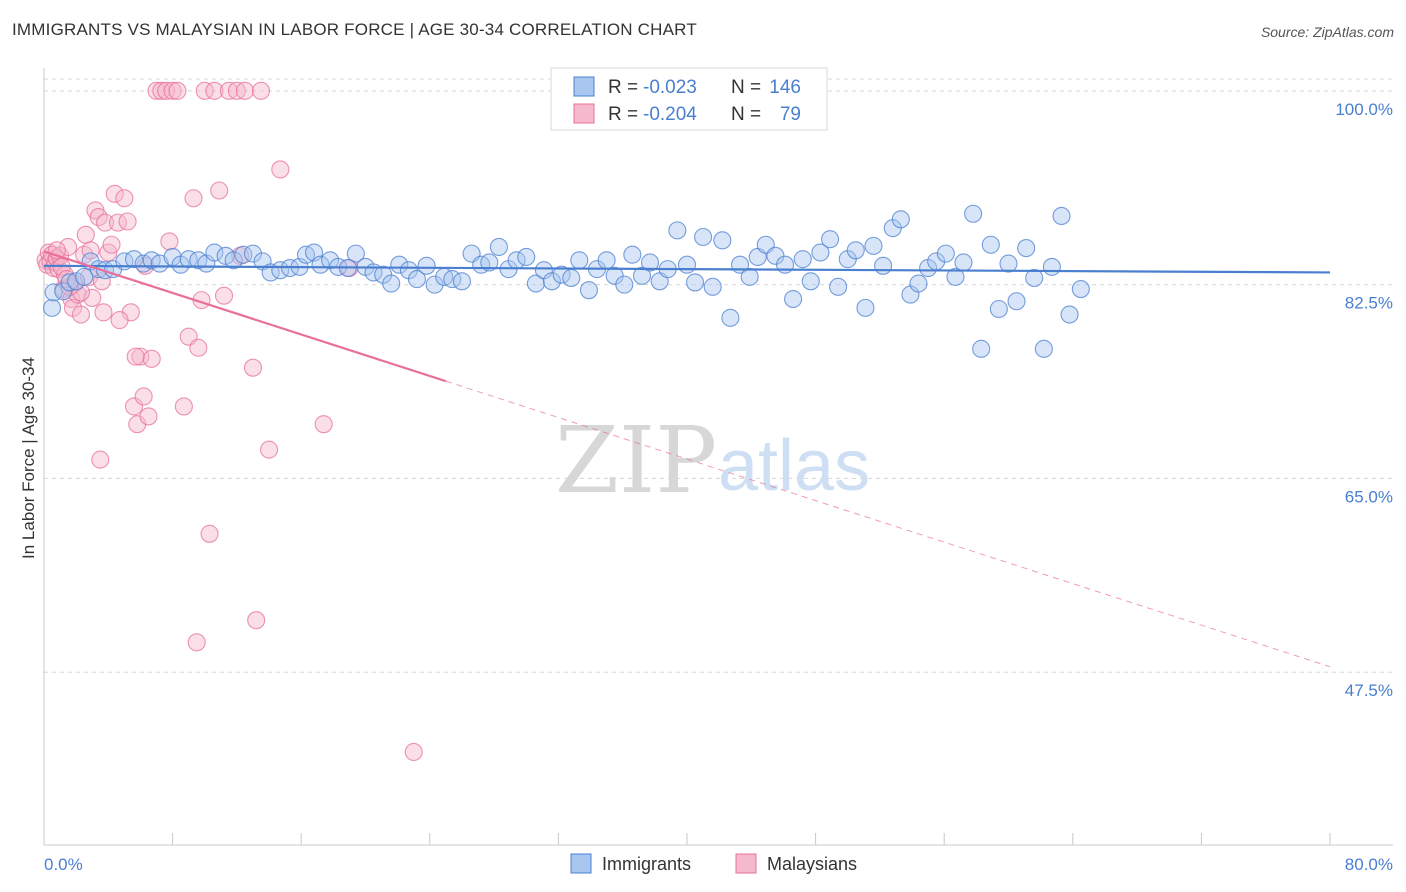  What do you see at coordinates (1369, 864) in the screenshot?
I see `x-tick-label-max: 80.0%` at bounding box center [1369, 864].